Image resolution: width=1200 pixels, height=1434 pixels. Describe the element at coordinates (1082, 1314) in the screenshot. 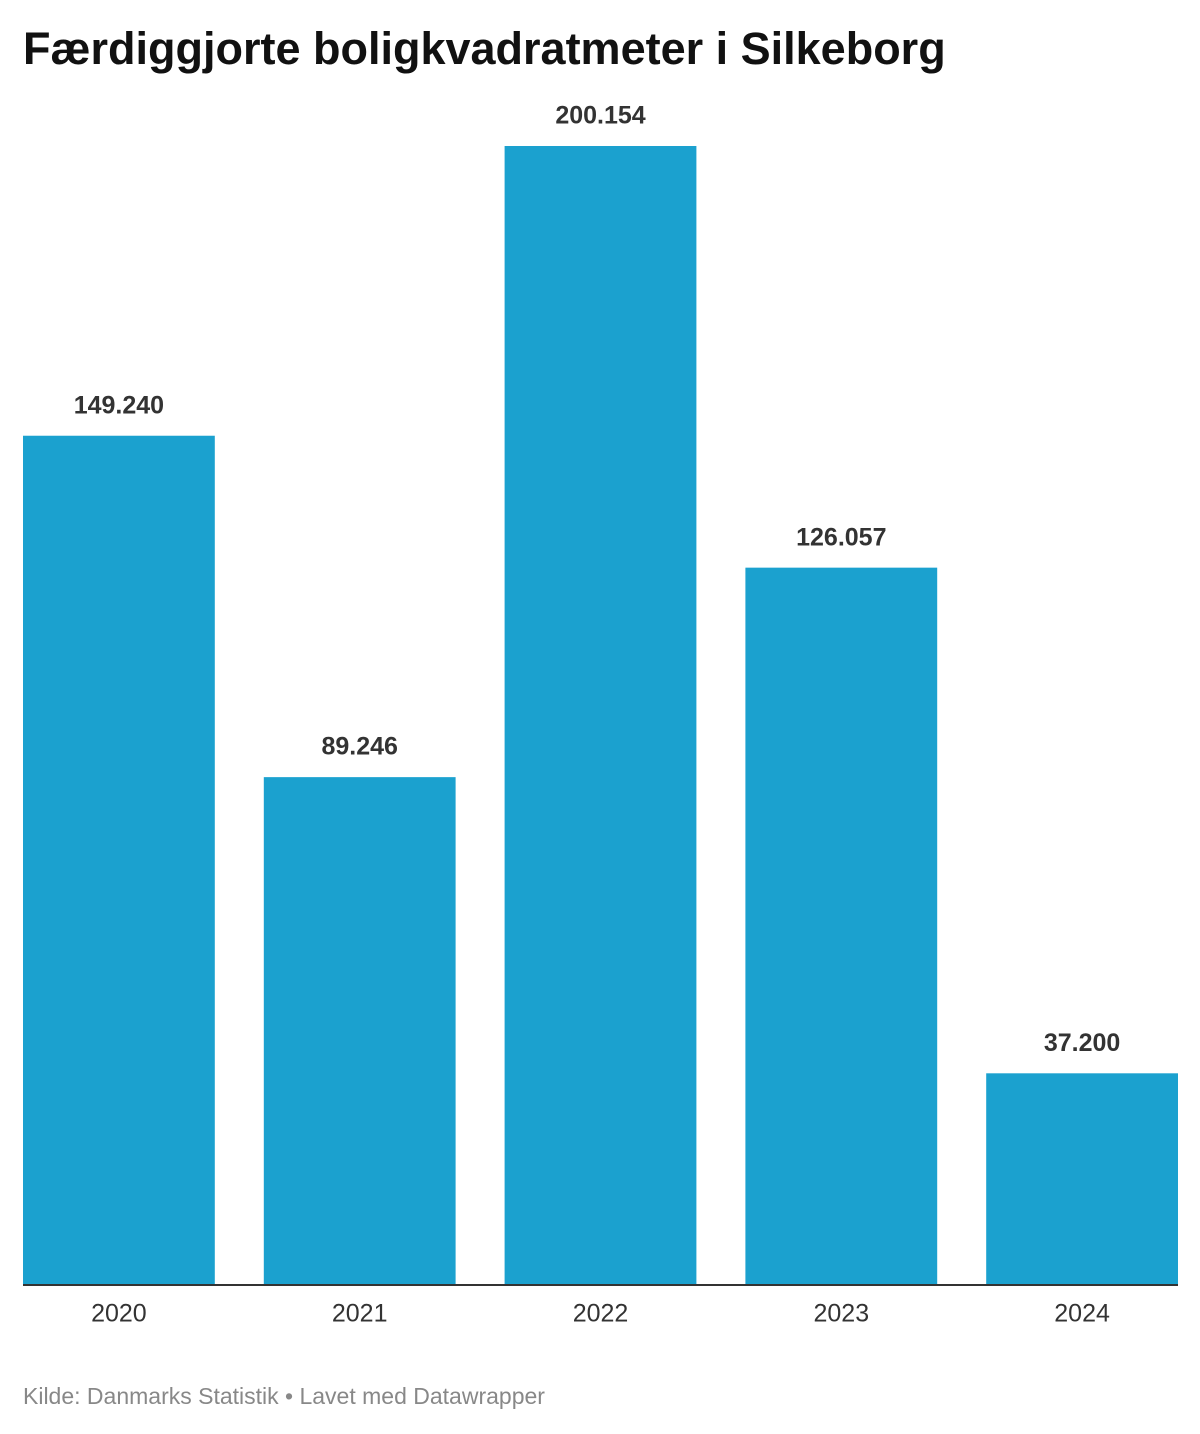

I see `x-tick-label: 2024` at that location.